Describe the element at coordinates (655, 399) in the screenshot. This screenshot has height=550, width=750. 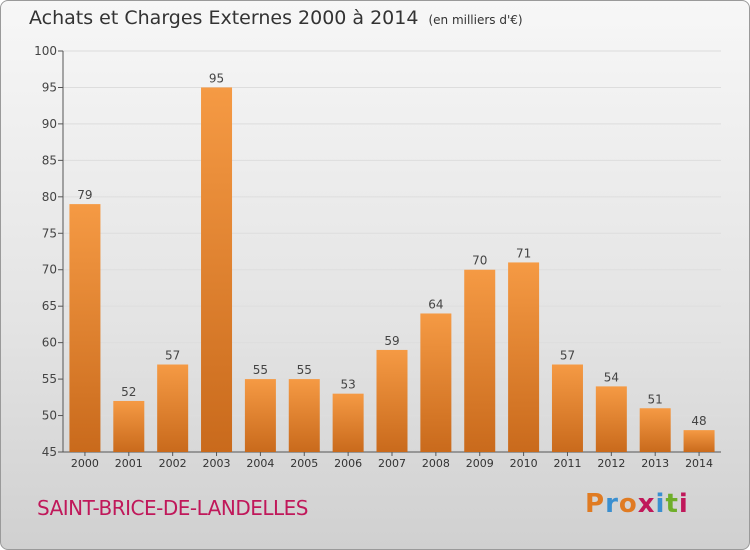
I see `value-label: 51` at that location.